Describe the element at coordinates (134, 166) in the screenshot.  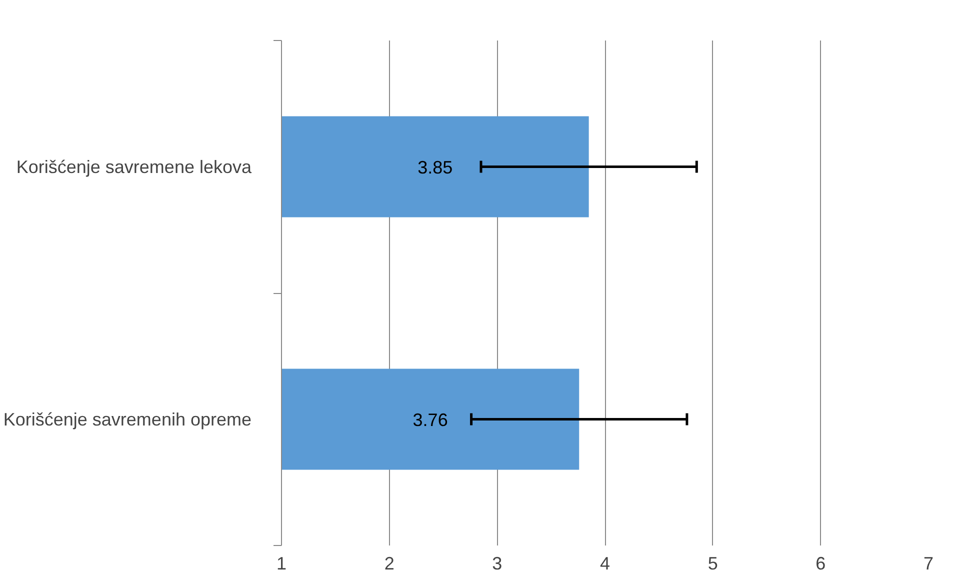
I see `y-tick-label: Korišćenje savremene lekova` at that location.